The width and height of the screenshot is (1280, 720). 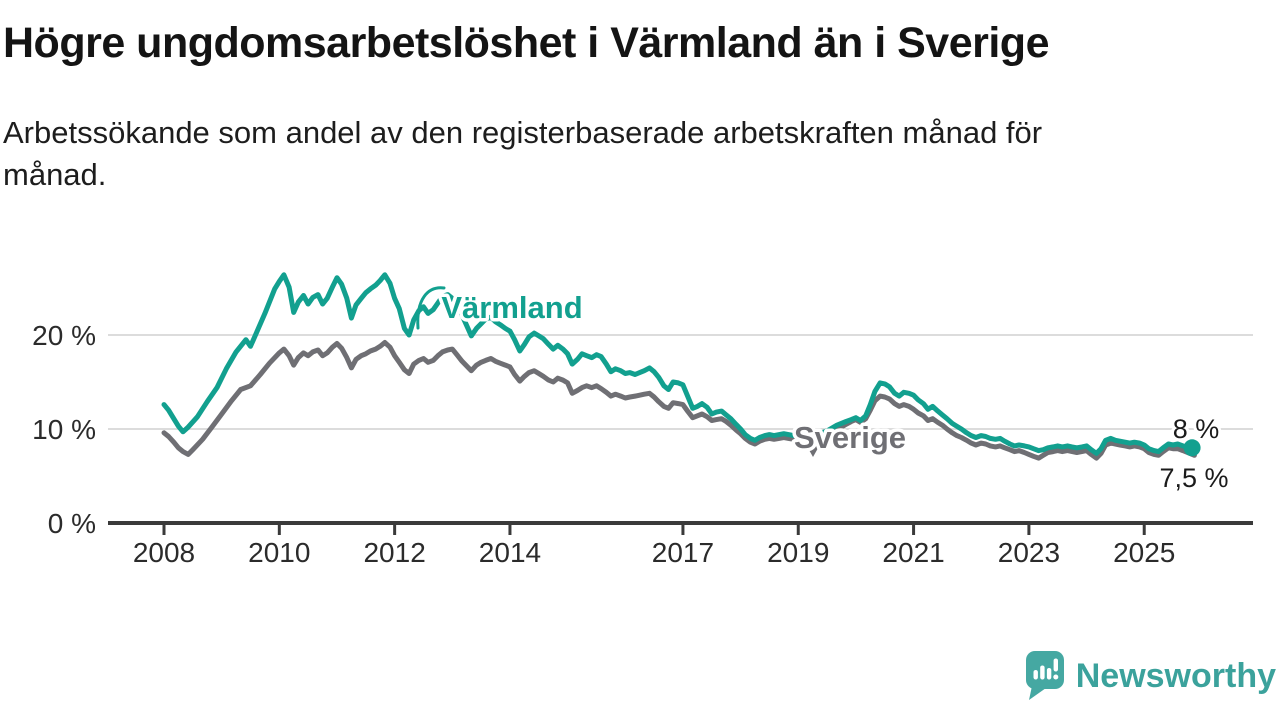 What do you see at coordinates (683, 552) in the screenshot?
I see `x-tick-label: 2017` at bounding box center [683, 552].